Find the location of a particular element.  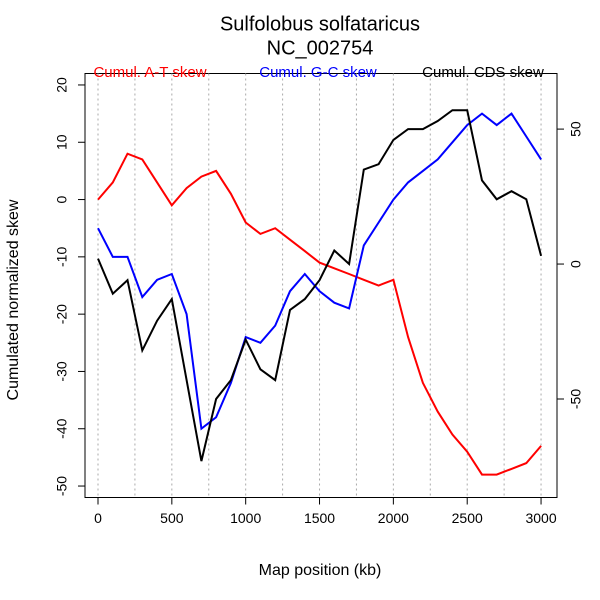

y-tick-label: -30 is located at coordinates (62, 371).